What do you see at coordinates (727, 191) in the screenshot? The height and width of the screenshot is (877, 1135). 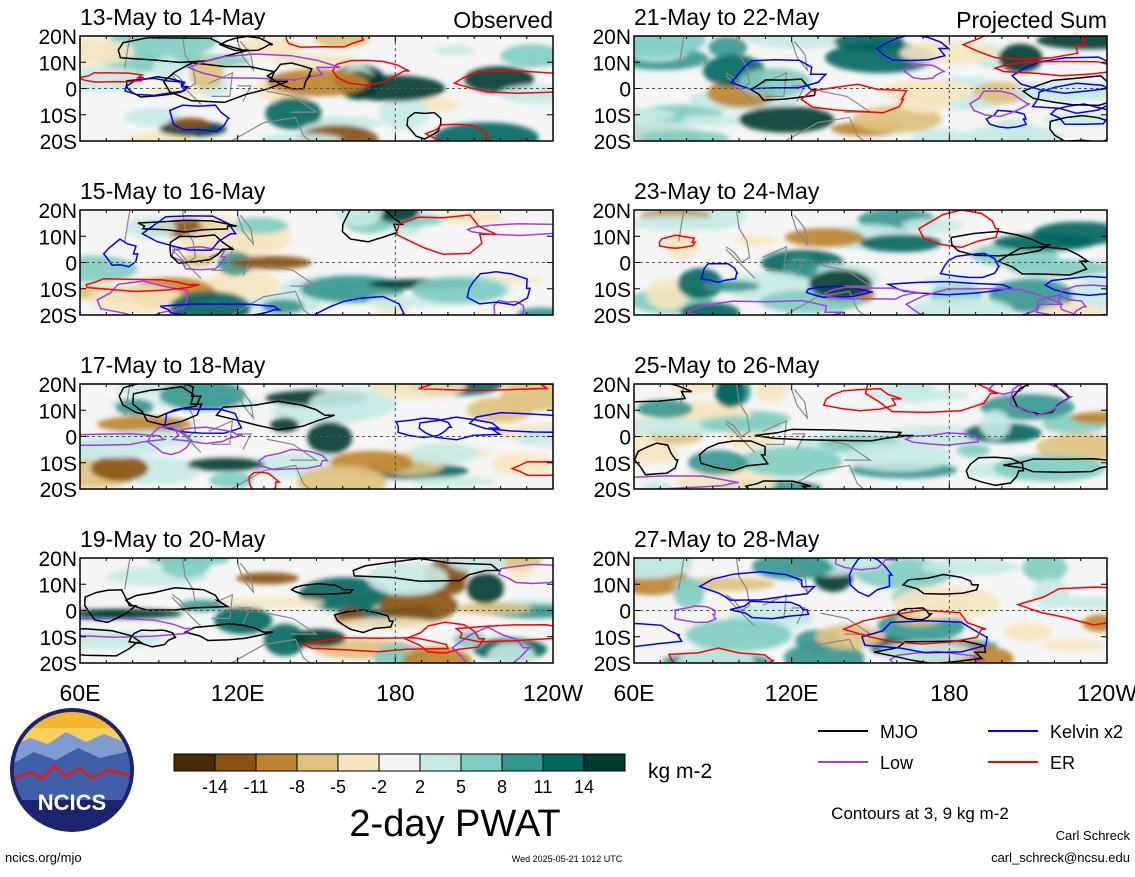 I see `panel-title: 23-May to 24-May` at bounding box center [727, 191].